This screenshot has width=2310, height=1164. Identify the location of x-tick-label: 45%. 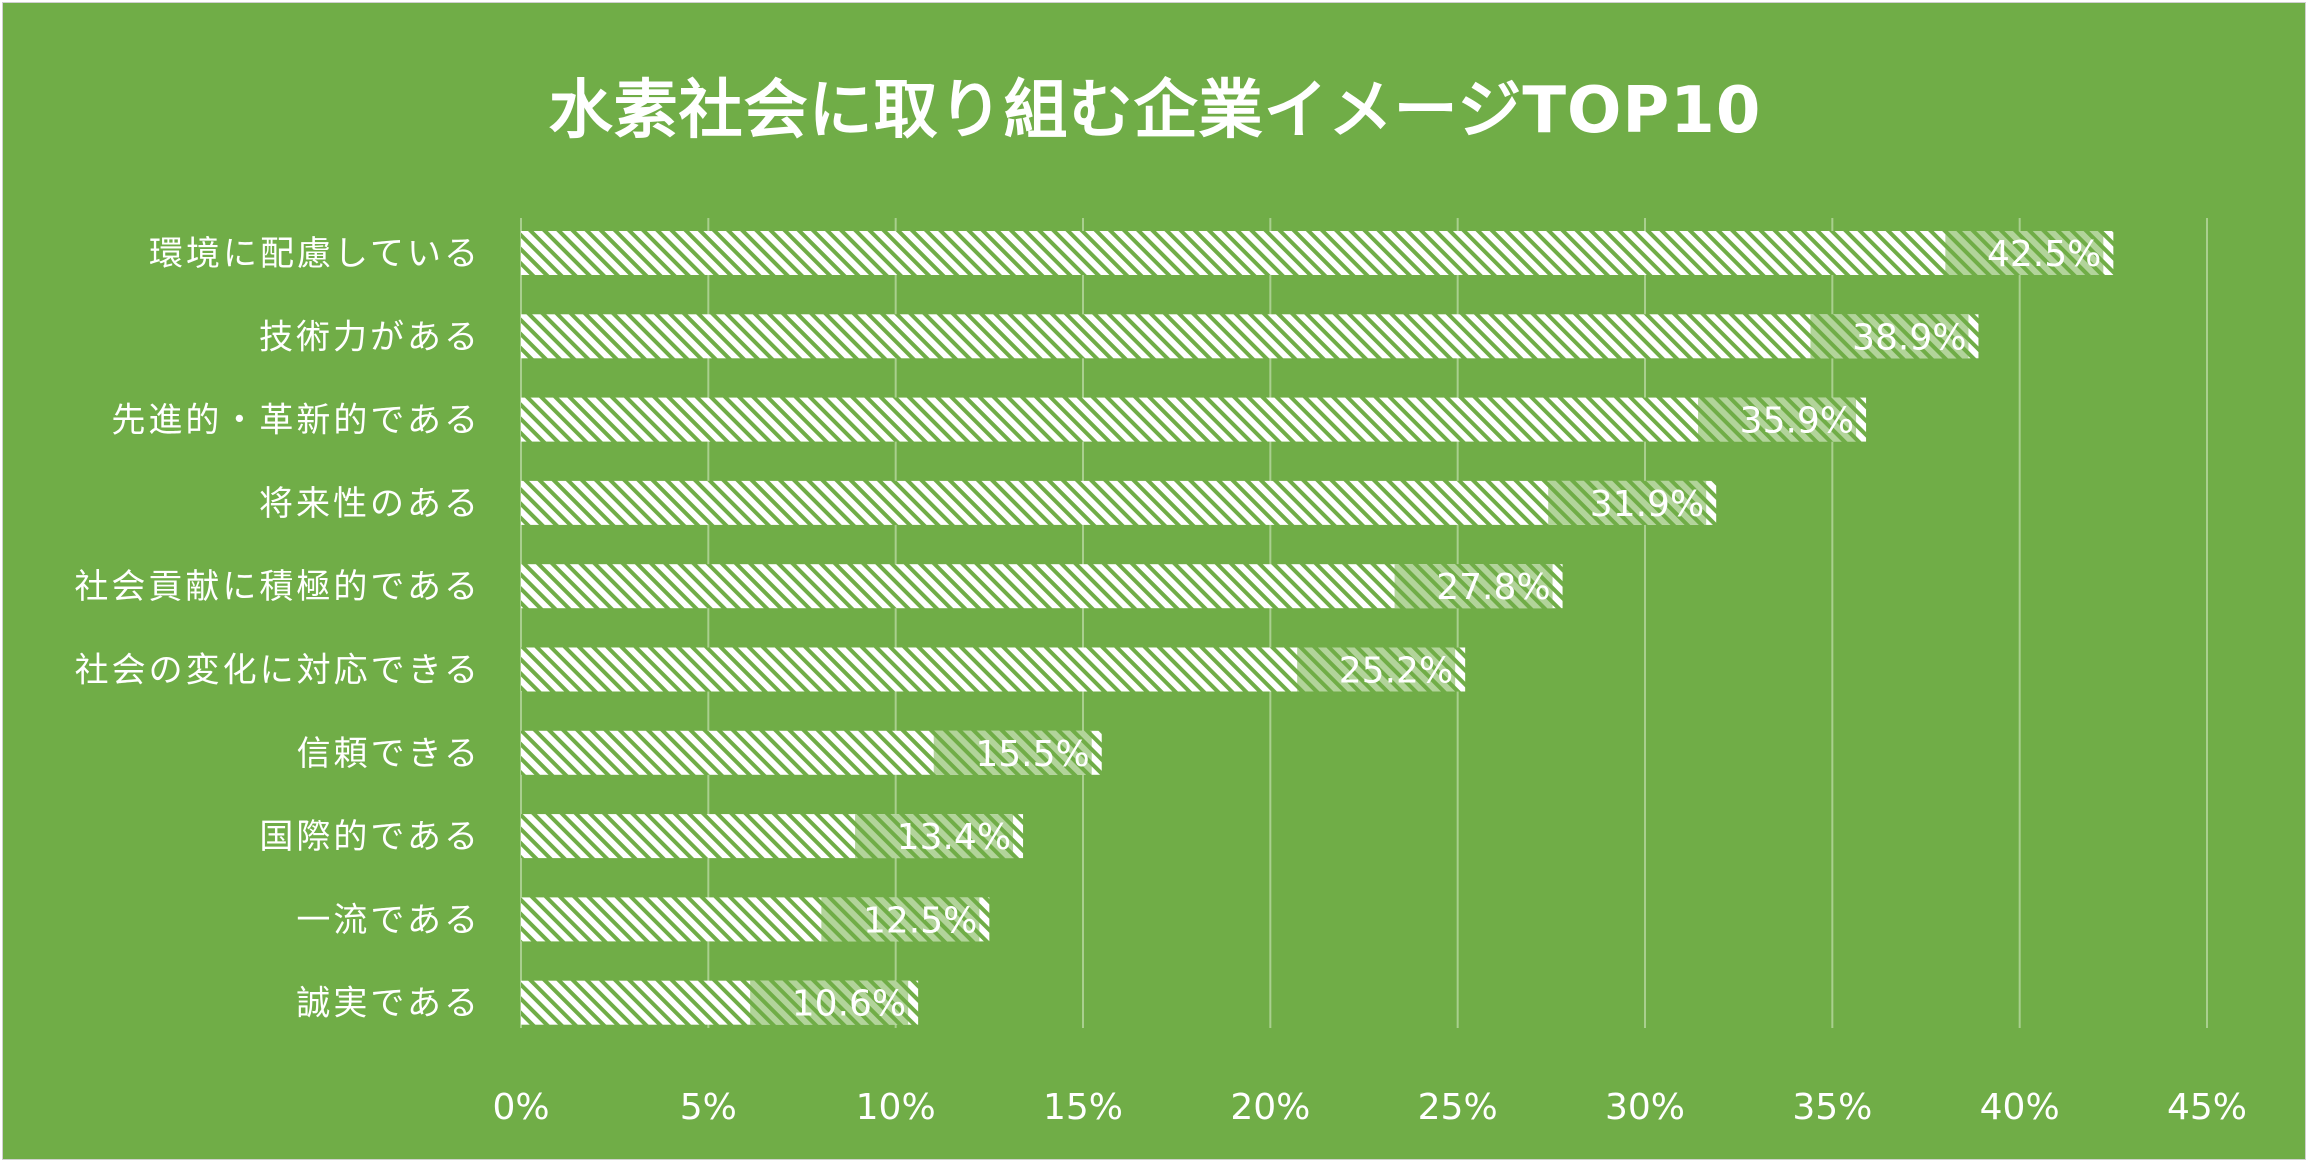
(2207, 1107).